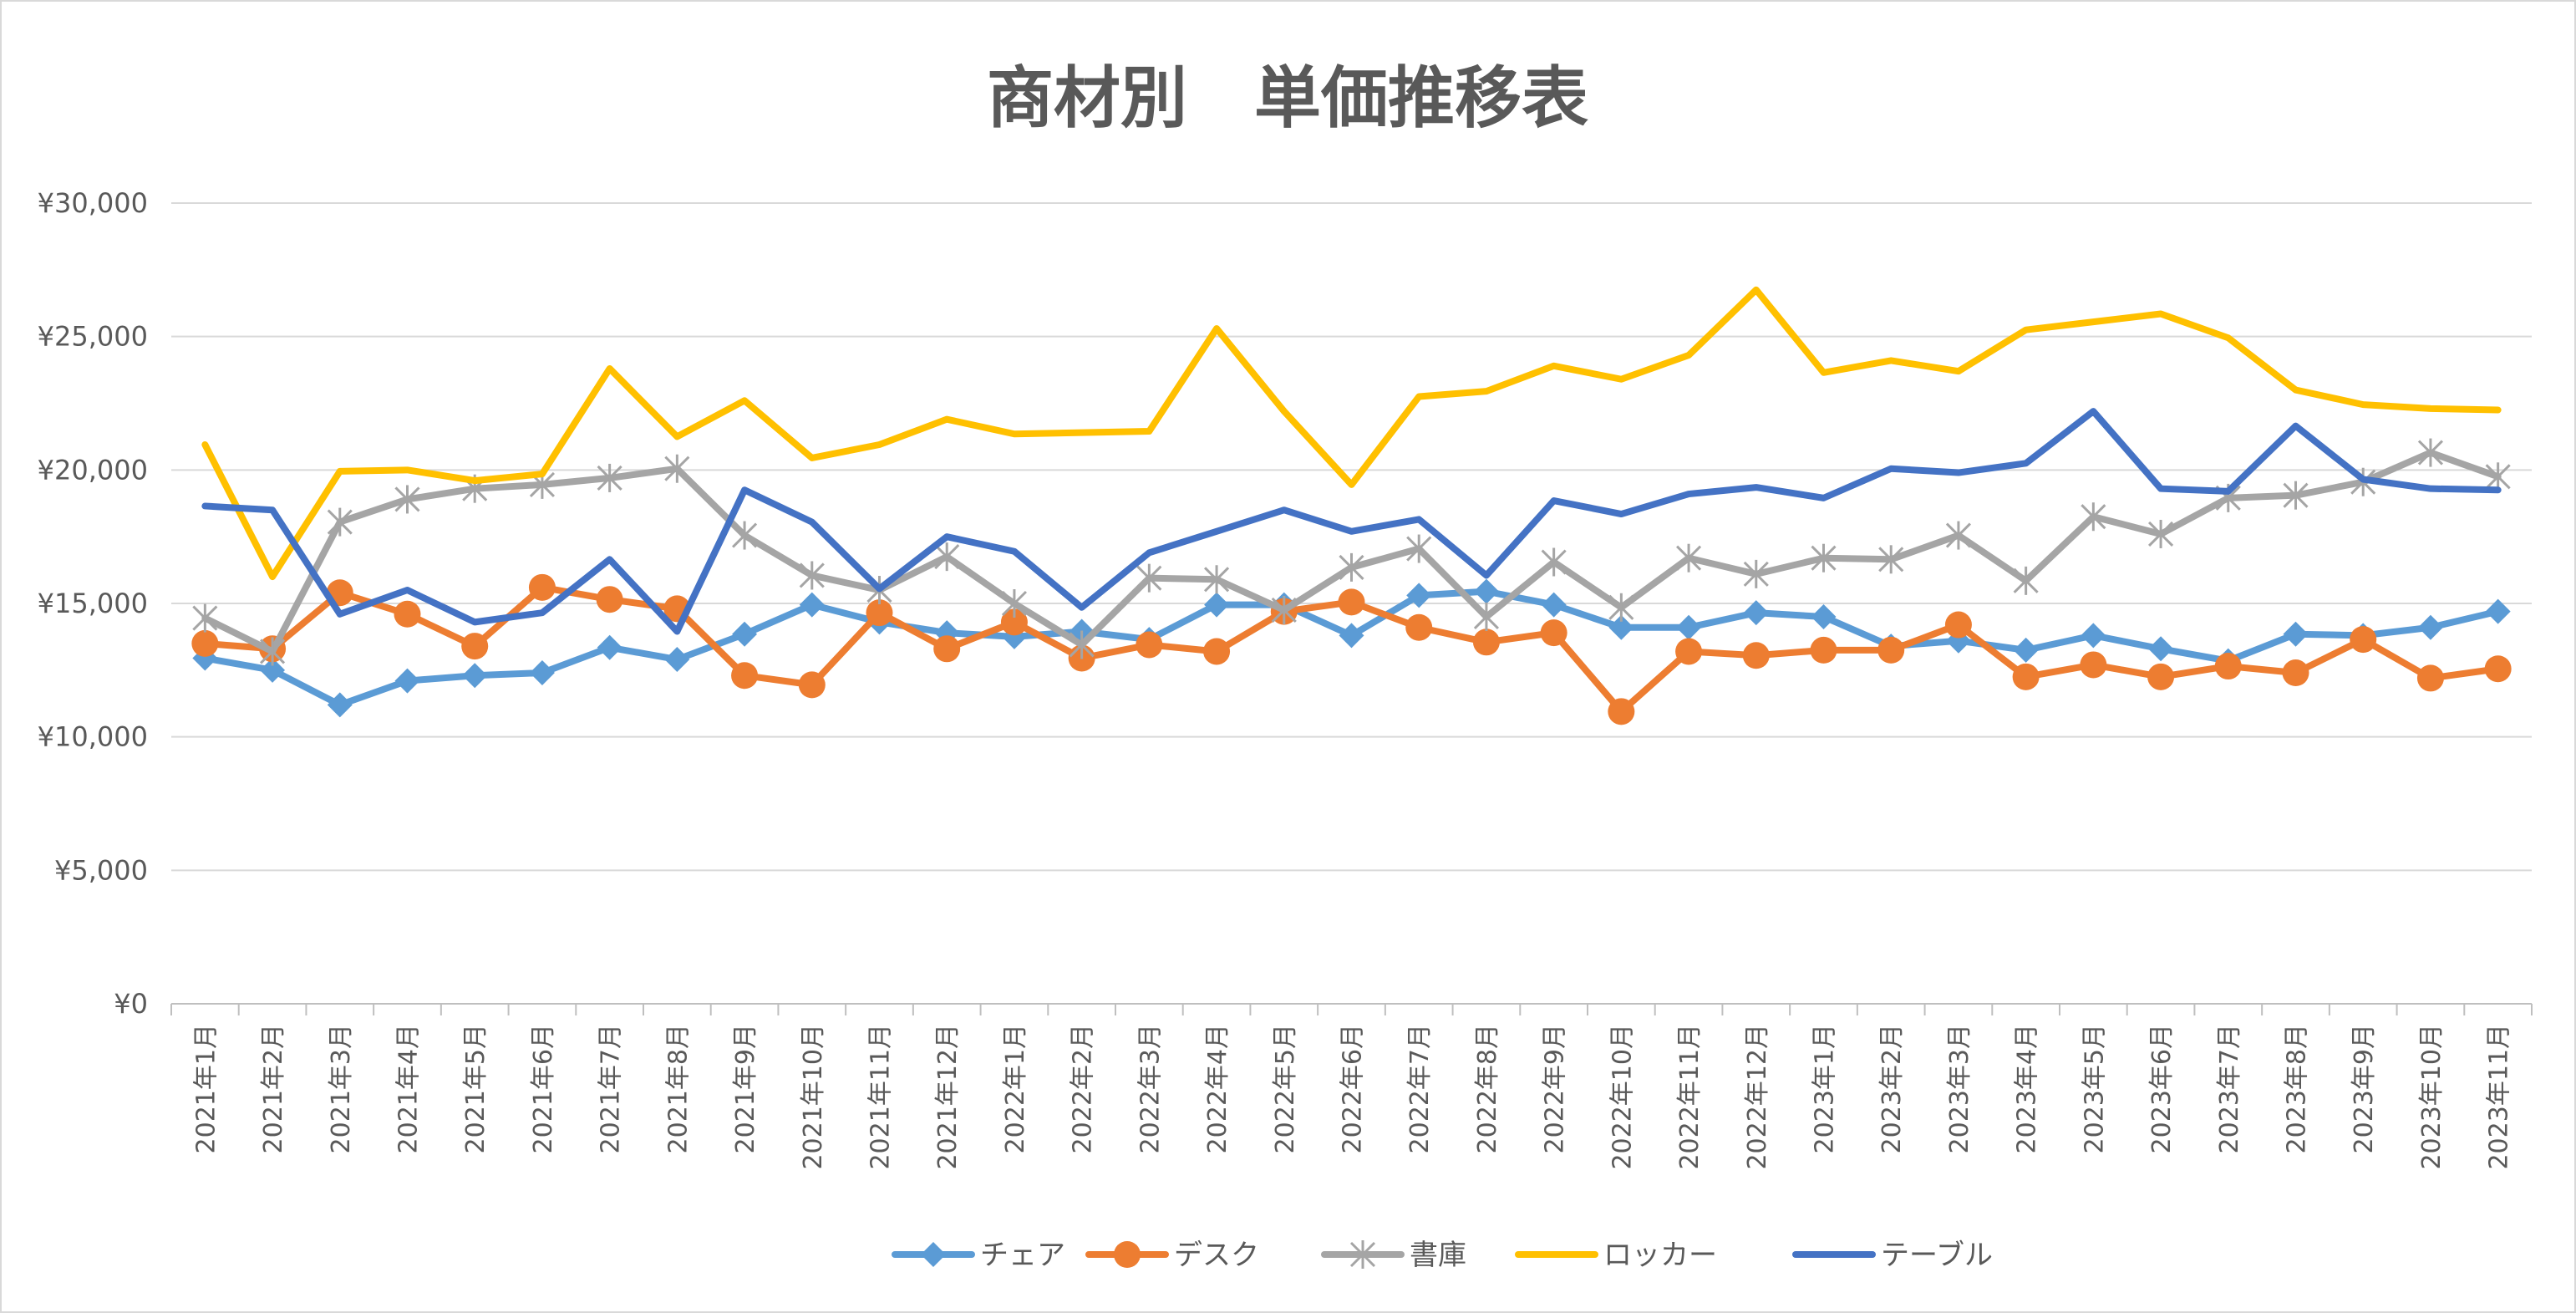 This screenshot has height=1313, width=2576. I want to click on chart-title: 商材別 単価推移表, so click(1287, 98).